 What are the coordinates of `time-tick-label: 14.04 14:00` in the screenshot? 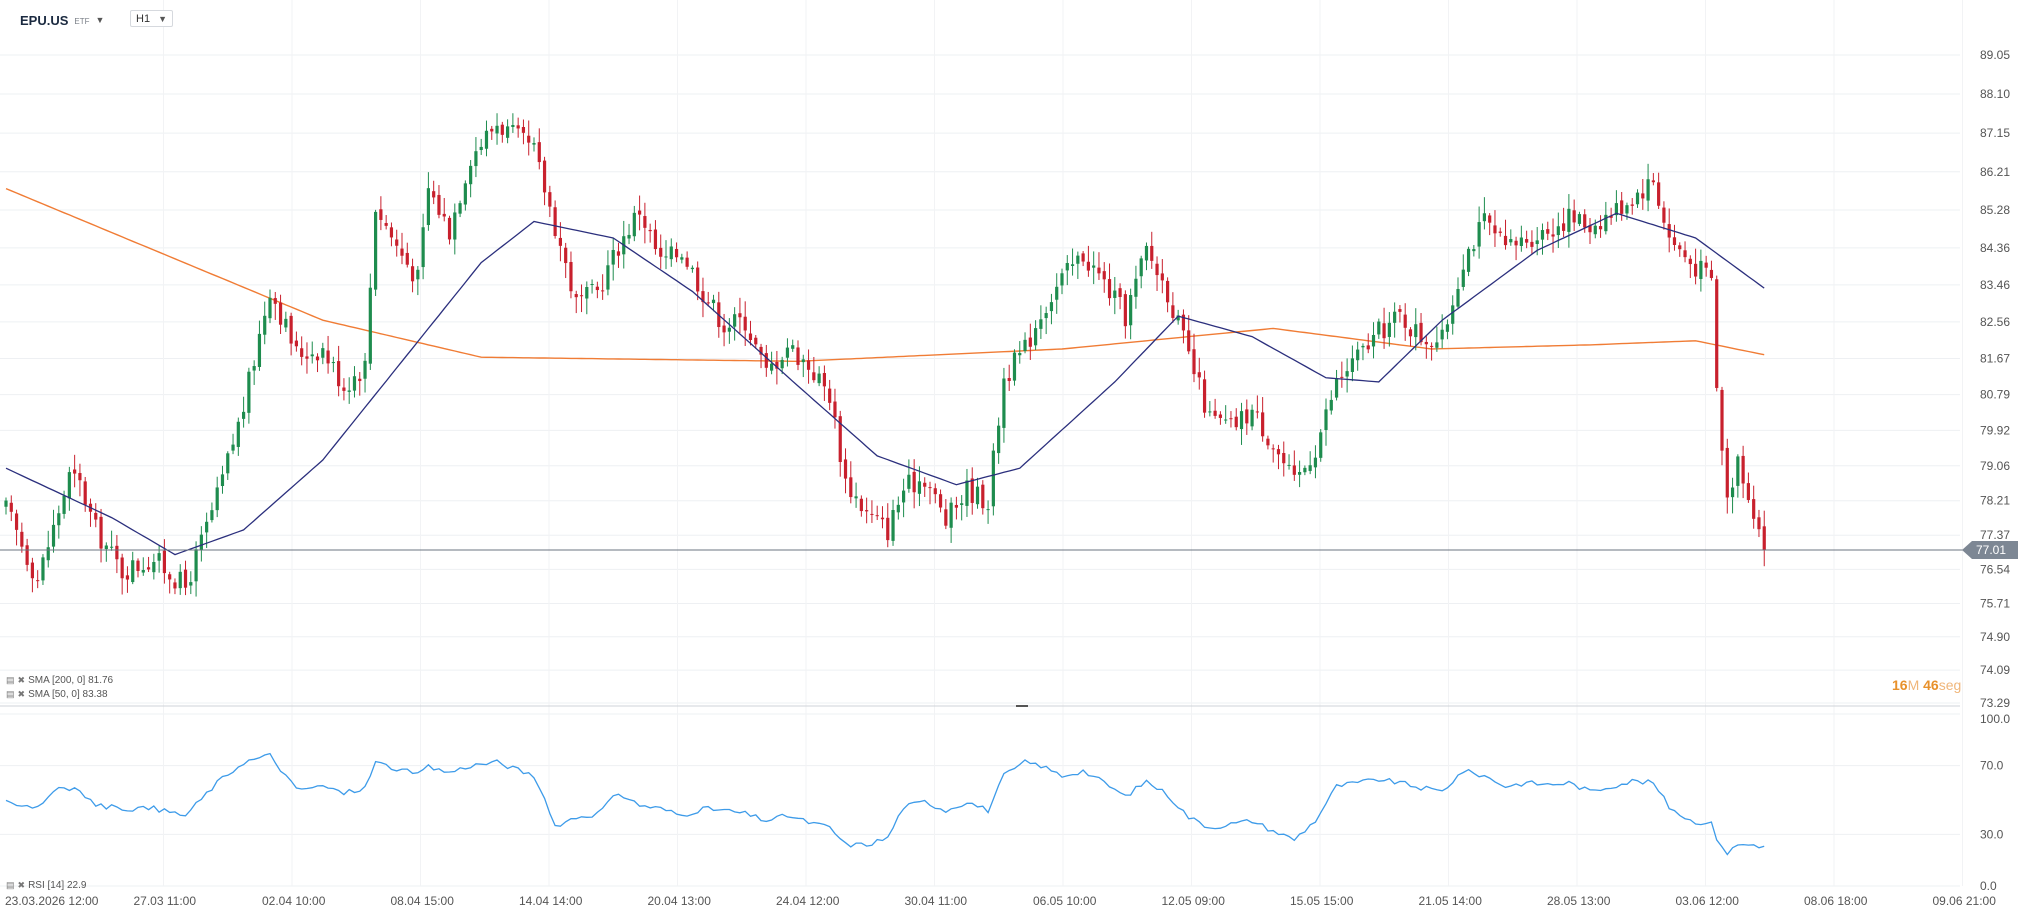 It's located at (551, 901).